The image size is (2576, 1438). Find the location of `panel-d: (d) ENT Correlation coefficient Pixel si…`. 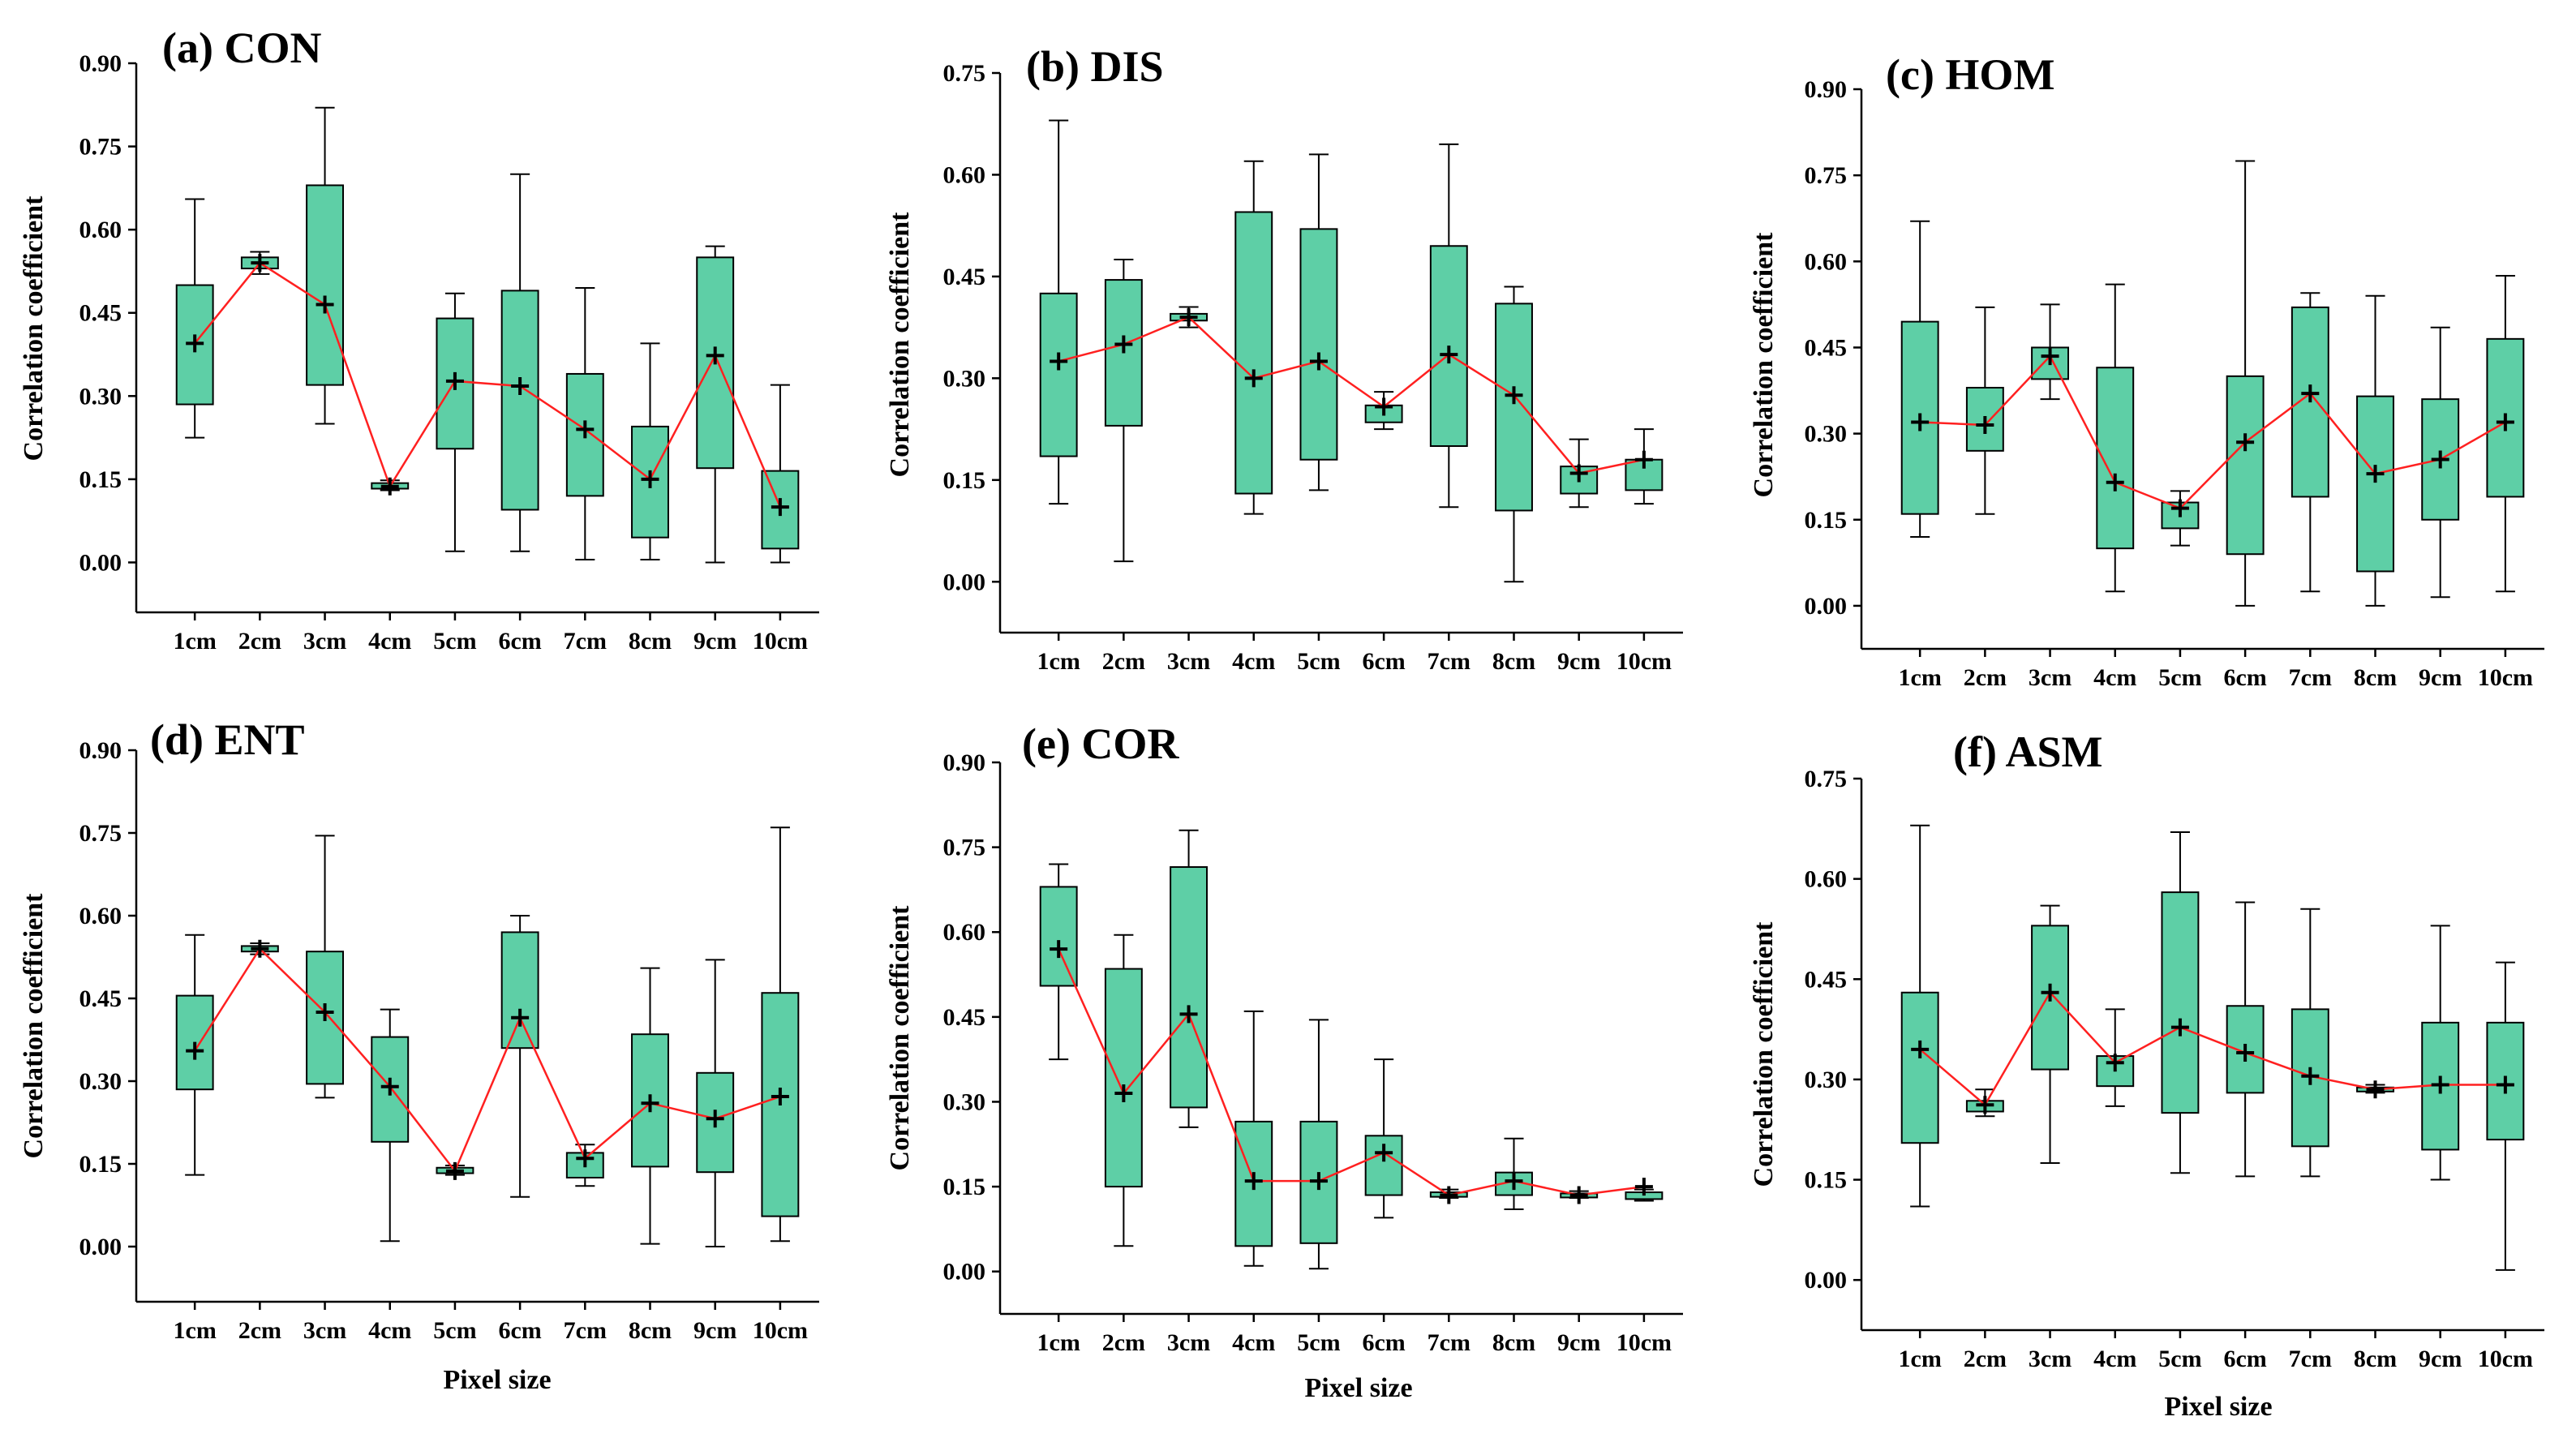

panel-d: (d) ENT Correlation coefficient Pixel si… is located at coordinates (419, 1055).